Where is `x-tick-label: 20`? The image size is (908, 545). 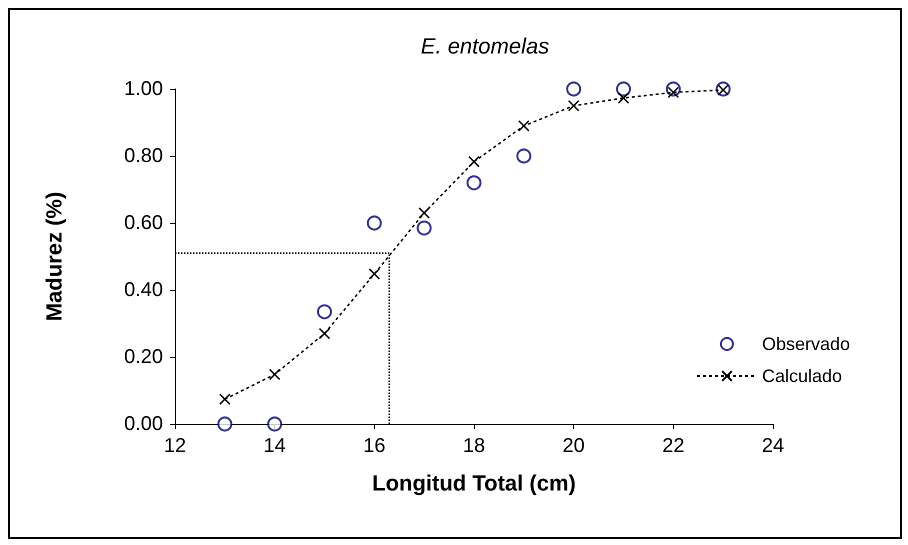 x-tick-label: 20 is located at coordinates (573, 446).